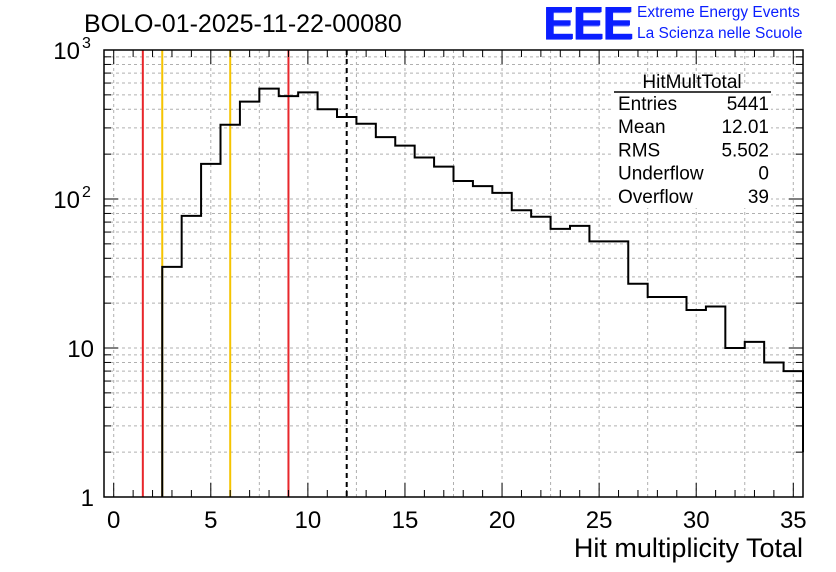  I want to click on y-tick-exponent: 3, so click(86, 43).